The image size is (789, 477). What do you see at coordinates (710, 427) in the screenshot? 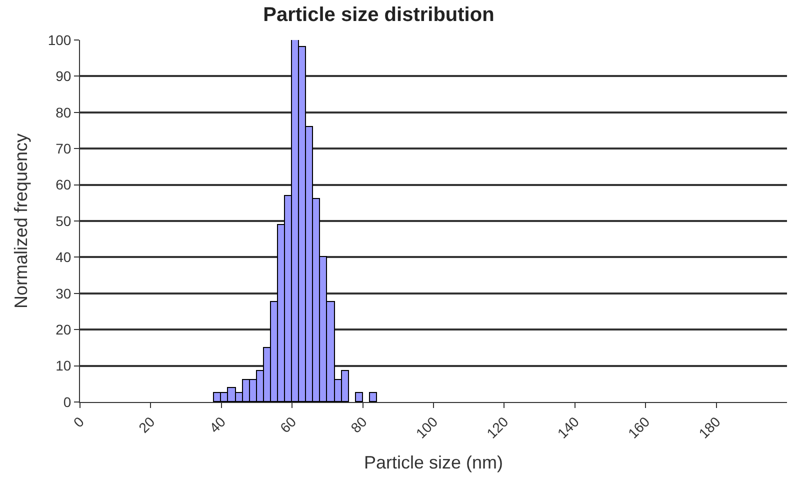
I see `x-tick-label: 180` at bounding box center [710, 427].